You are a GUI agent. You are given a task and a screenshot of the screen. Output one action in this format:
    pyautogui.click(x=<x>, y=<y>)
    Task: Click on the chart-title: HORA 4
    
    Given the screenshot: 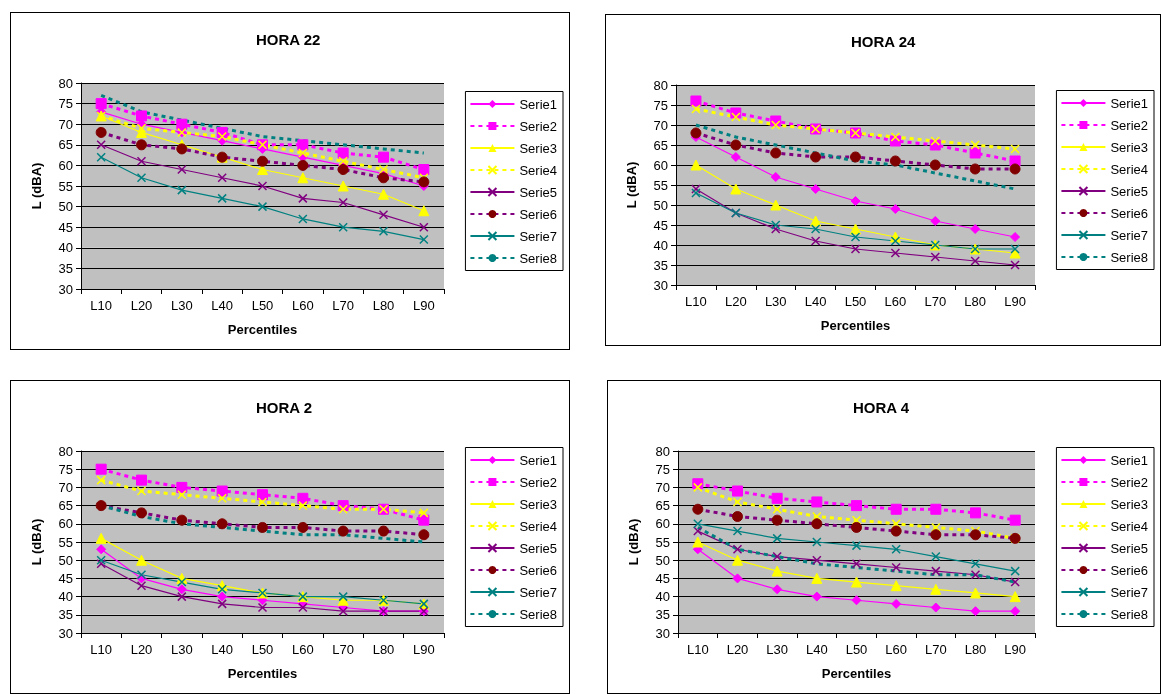 What is the action you would take?
    pyautogui.click(x=881, y=407)
    